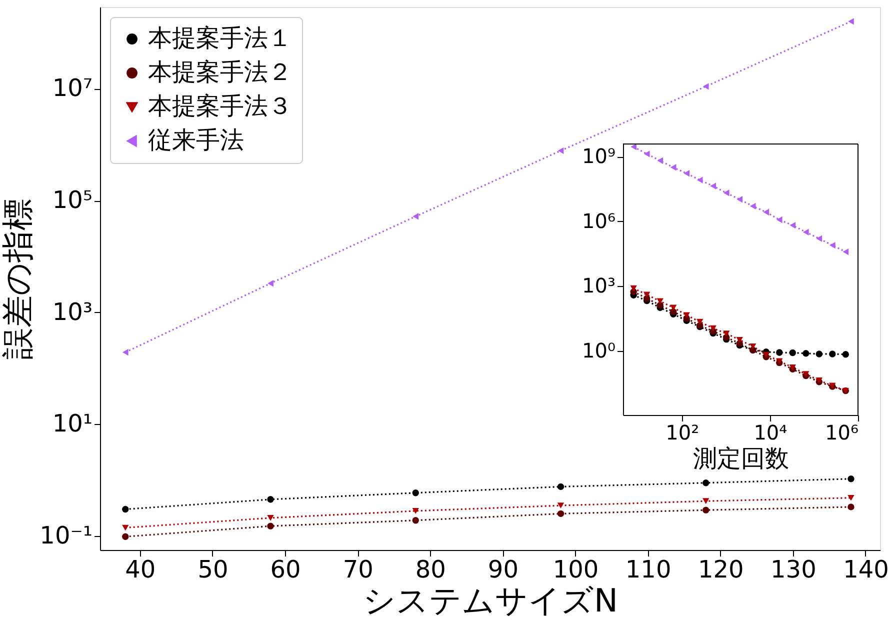 The height and width of the screenshot is (625, 896). Describe the element at coordinates (220, 106) in the screenshot. I see `legend-label: 本提案手法３` at that location.